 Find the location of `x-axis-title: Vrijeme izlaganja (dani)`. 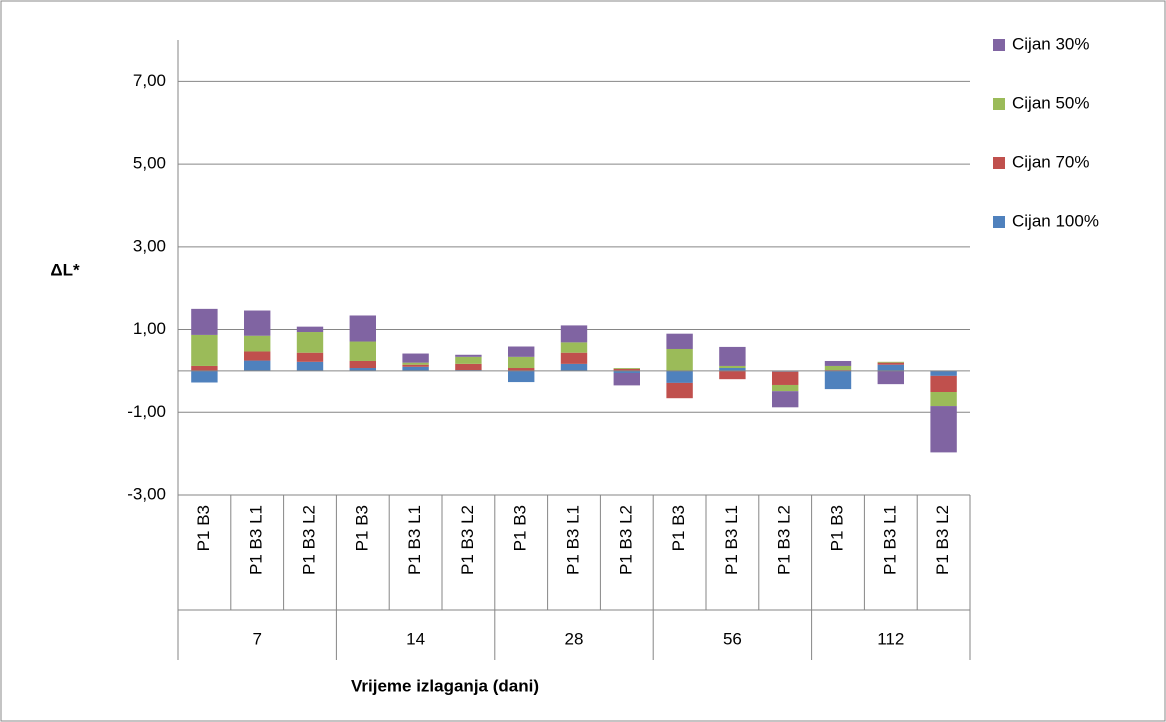

x-axis-title: Vrijeme izlaganja (dani) is located at coordinates (445, 685).